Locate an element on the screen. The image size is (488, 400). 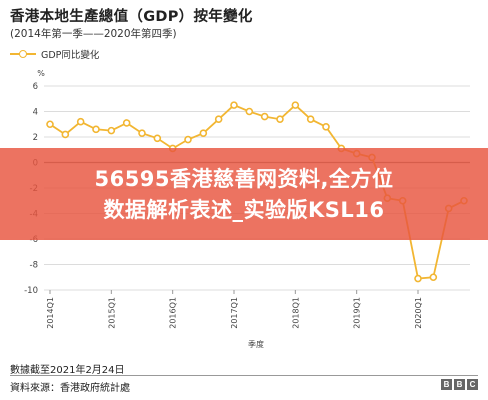
overlay-line-1: 56595香港慈善网资料,全方位 is located at coordinates (244, 179).